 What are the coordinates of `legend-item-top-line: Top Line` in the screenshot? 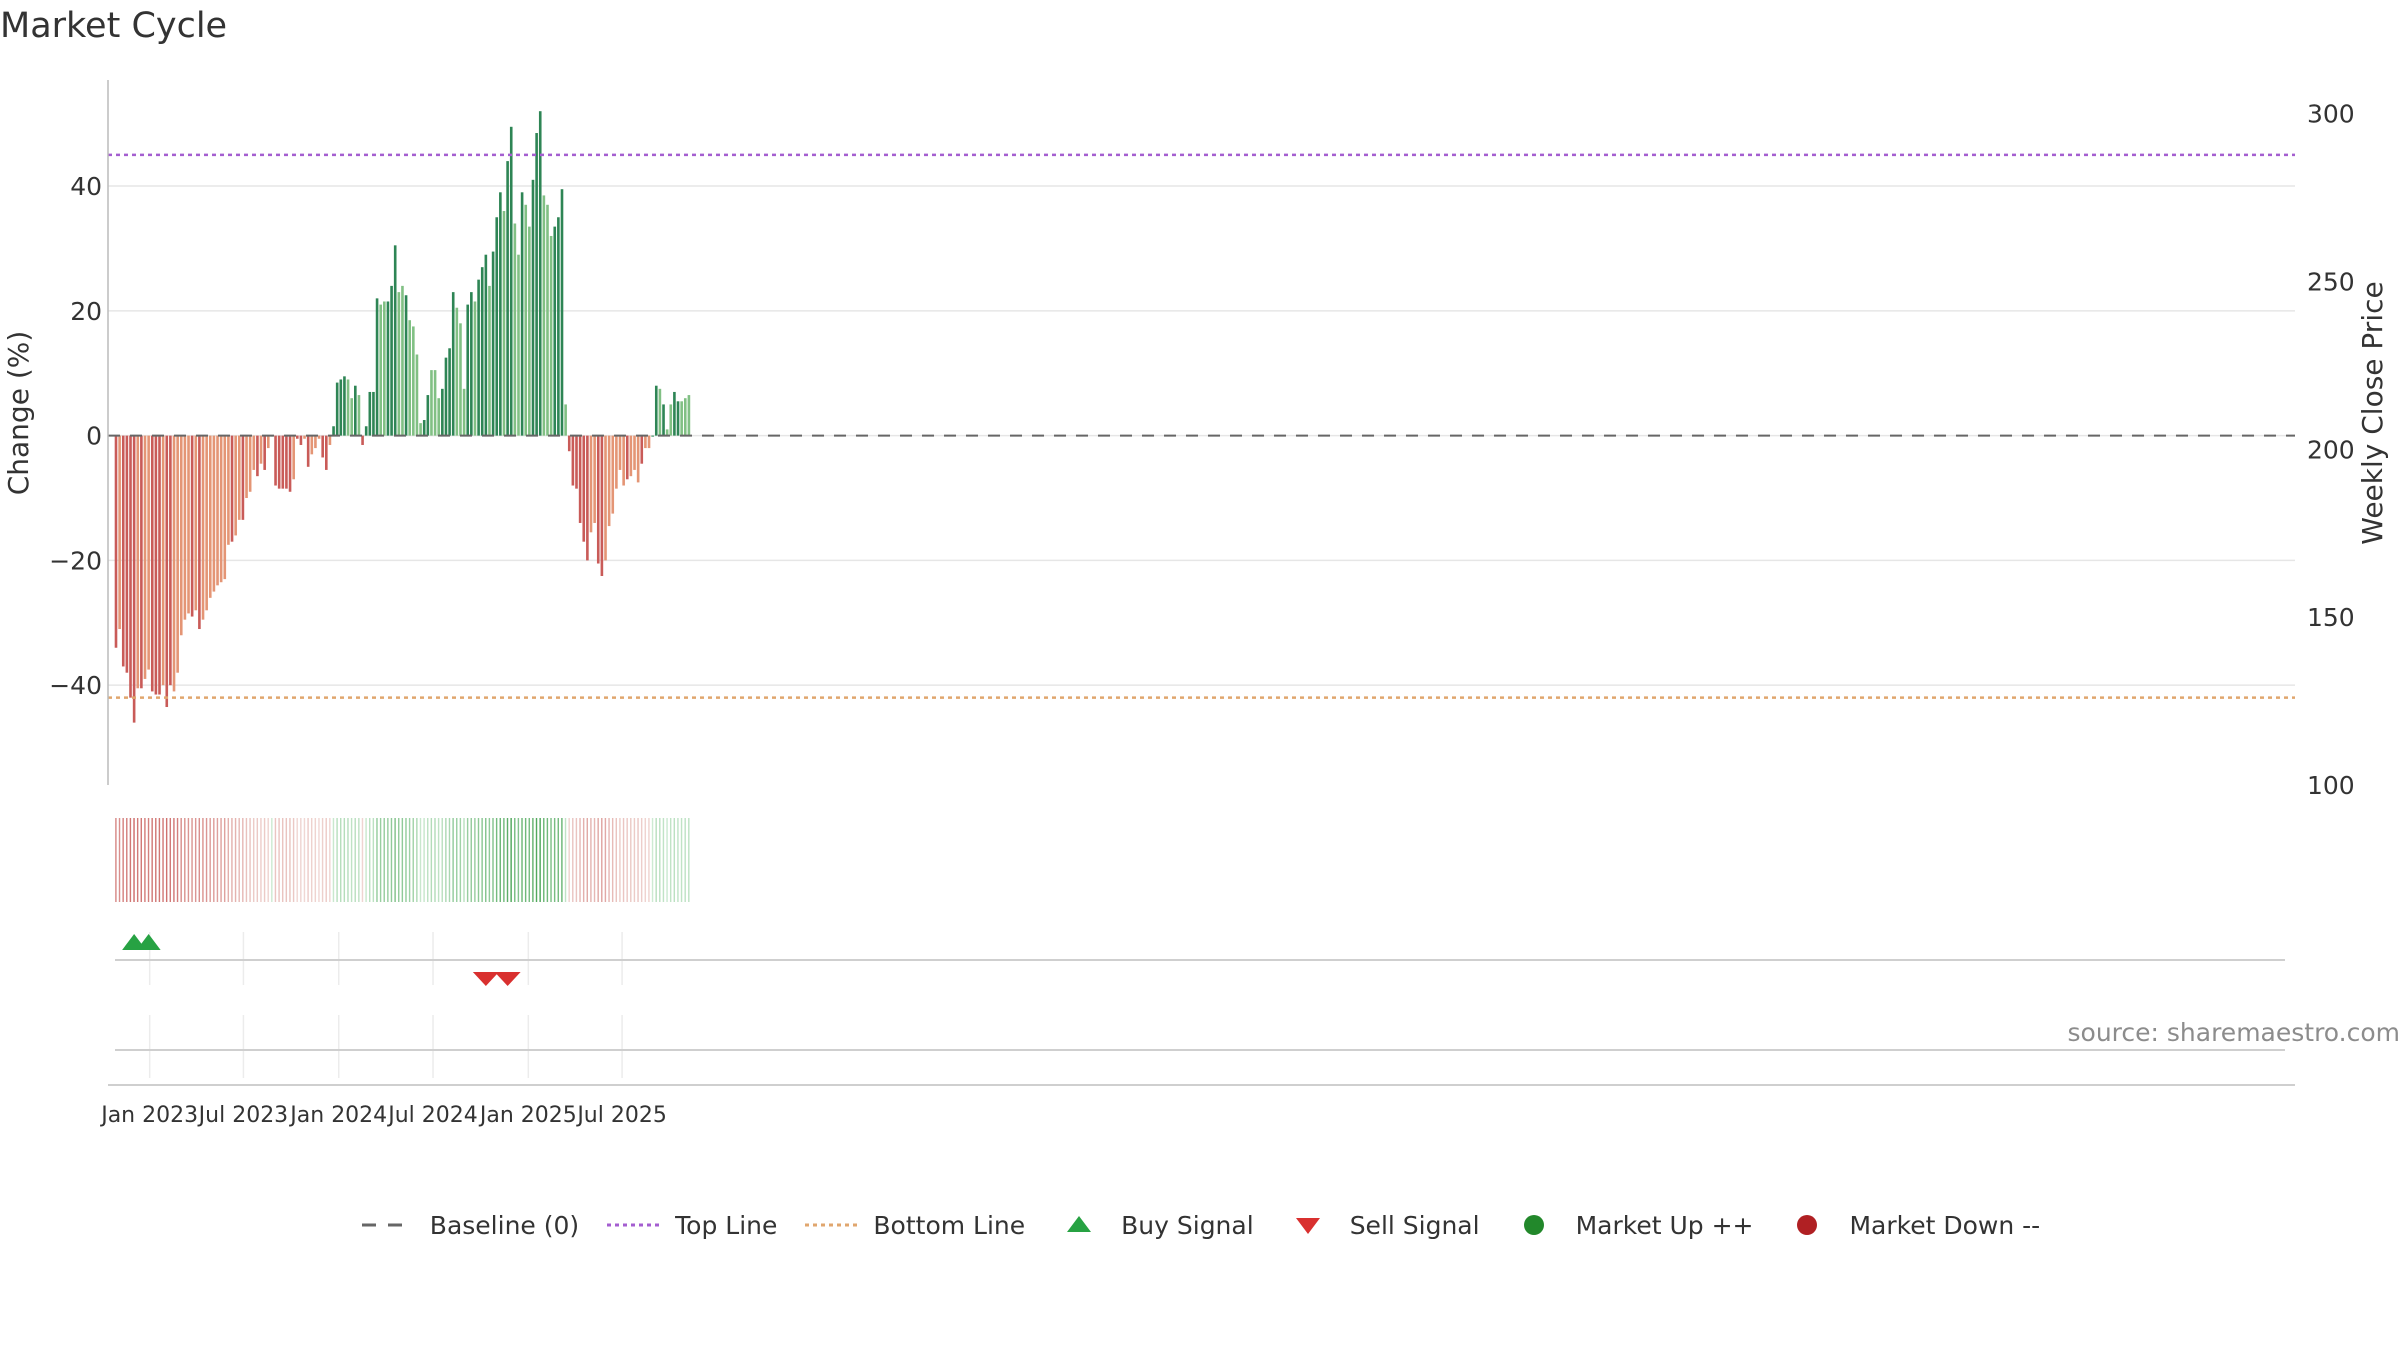 It's located at (691, 1225).